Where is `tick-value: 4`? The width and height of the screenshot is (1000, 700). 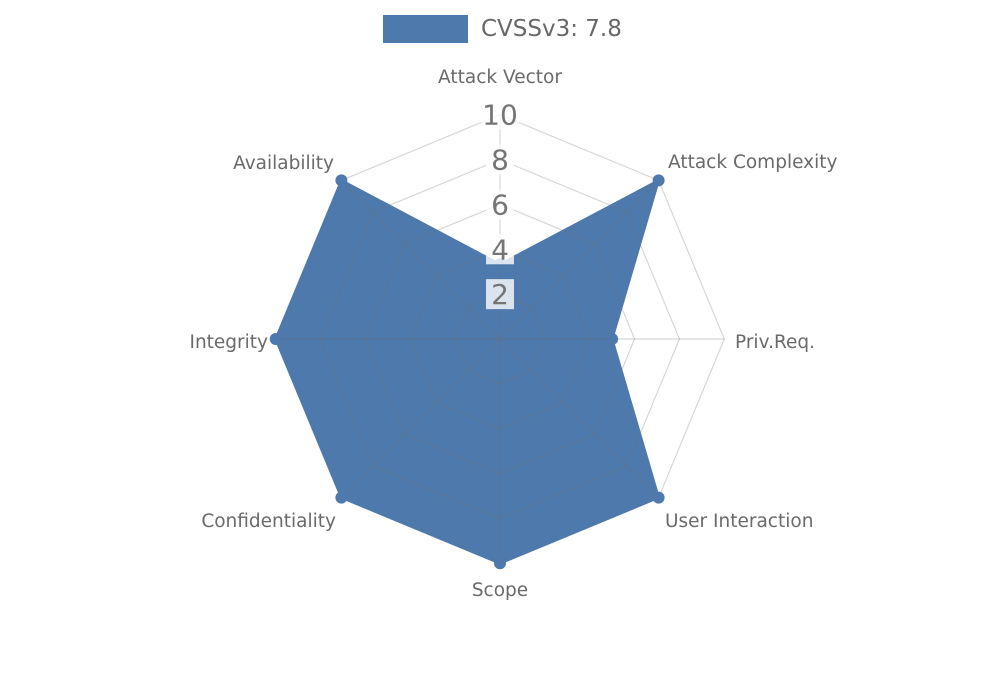 tick-value: 4 is located at coordinates (500, 249).